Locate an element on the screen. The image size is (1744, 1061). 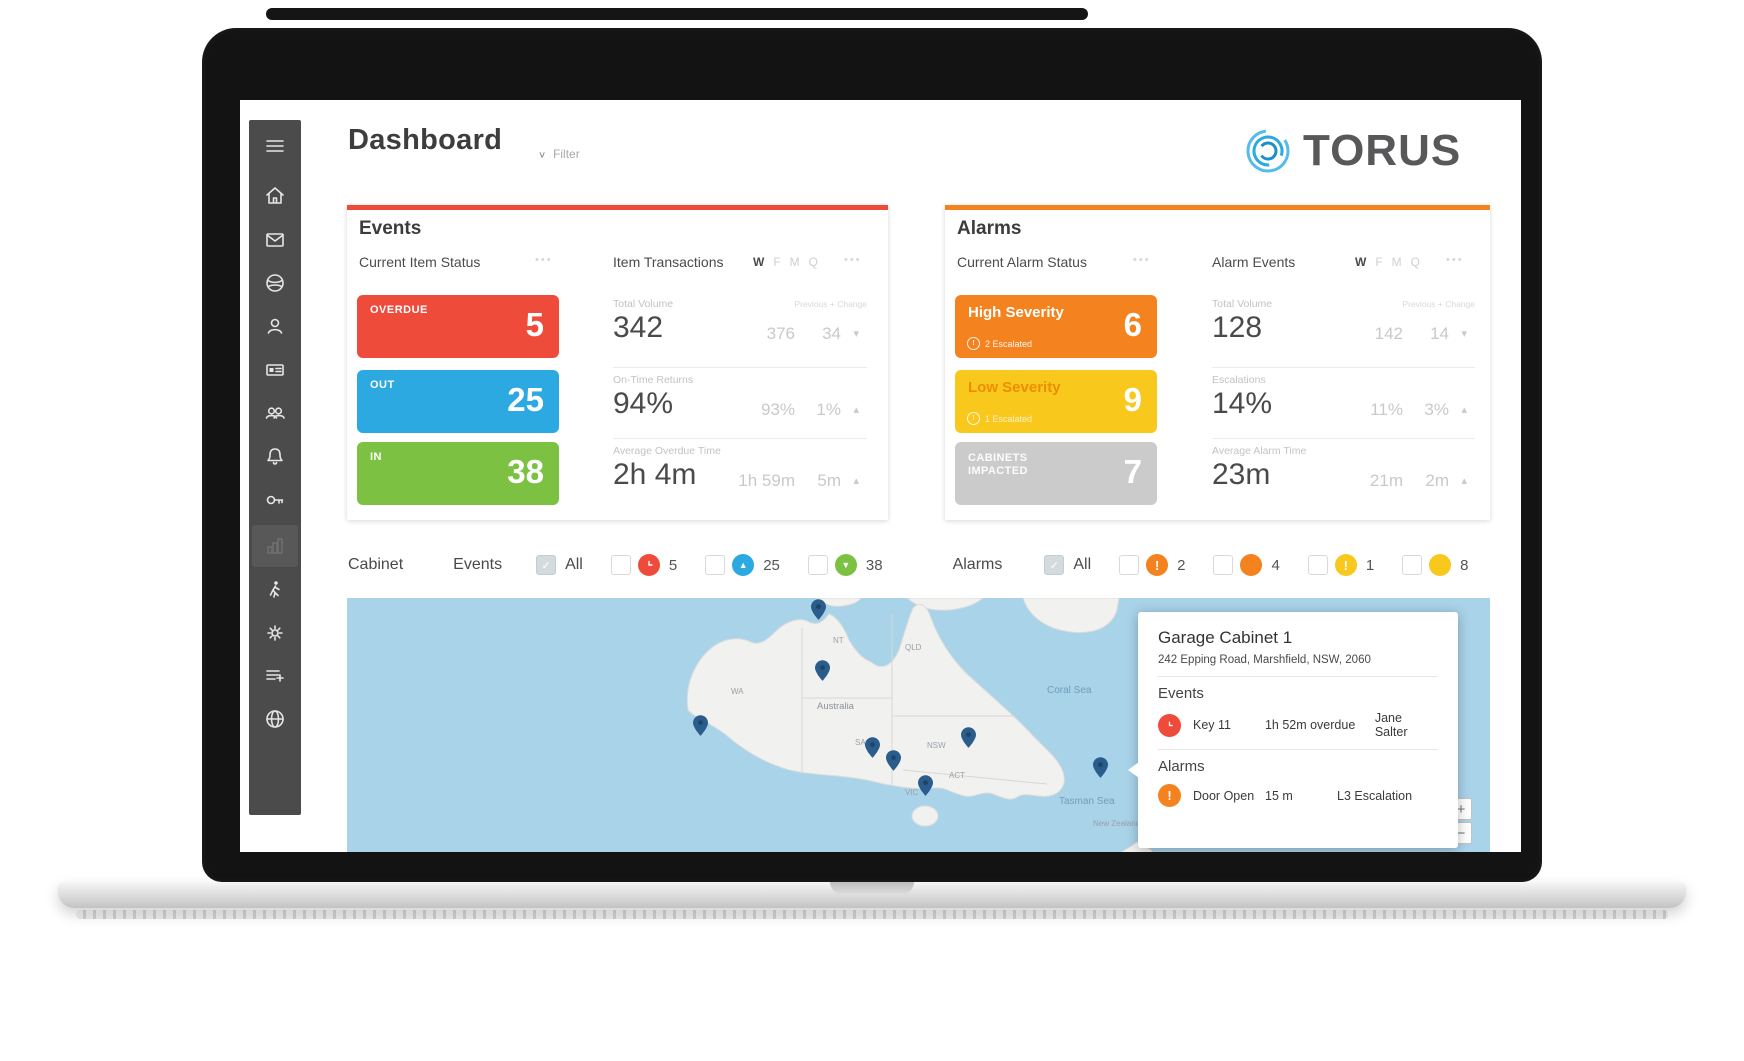
team-icon is located at coordinates (275, 413).